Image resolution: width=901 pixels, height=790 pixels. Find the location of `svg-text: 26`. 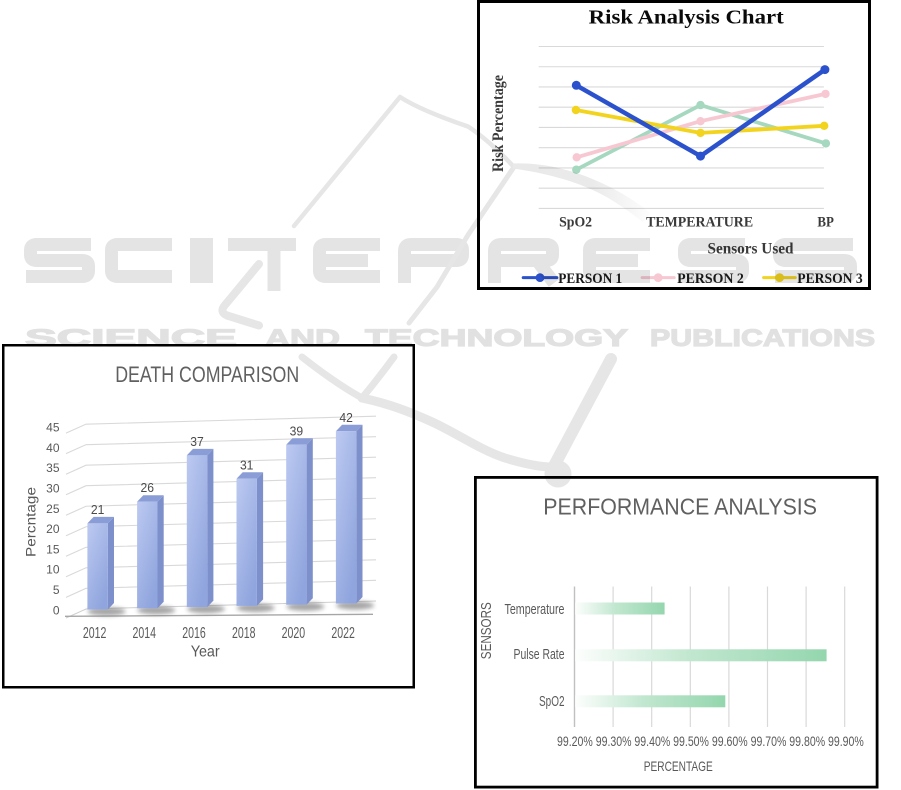

svg-text: 26 is located at coordinates (148, 487).